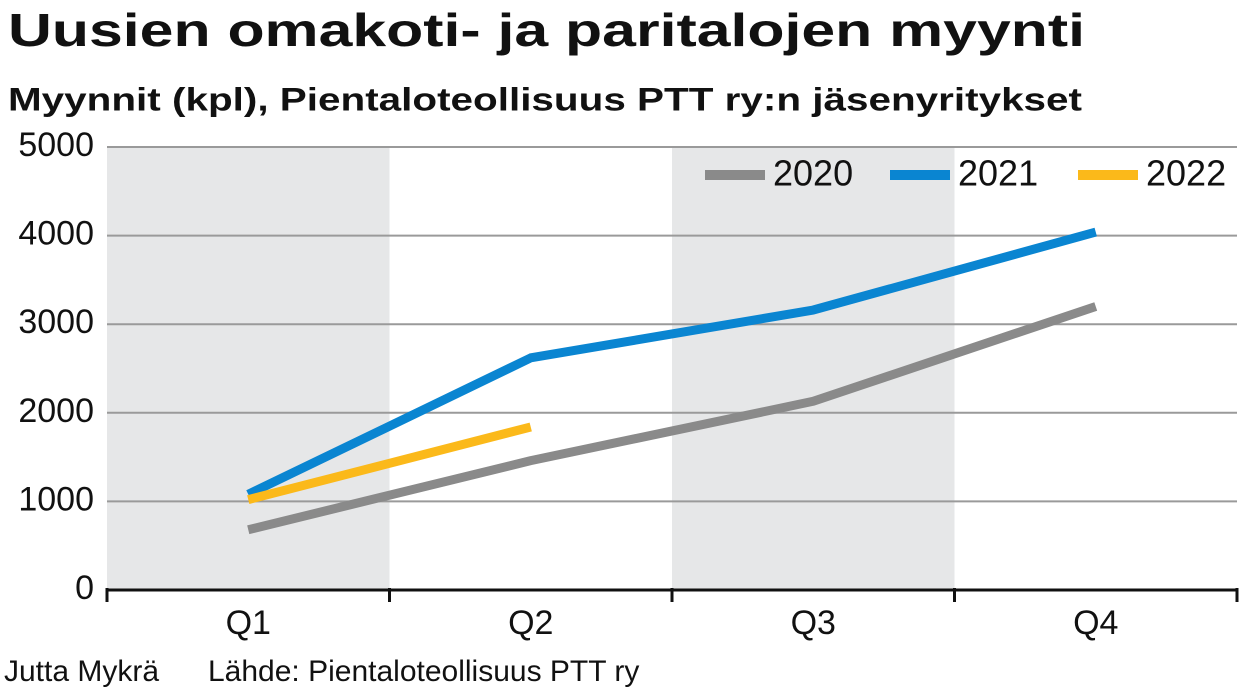 This screenshot has height=694, width=1240. Describe the element at coordinates (56, 145) in the screenshot. I see `y-tick-label: 5000` at that location.